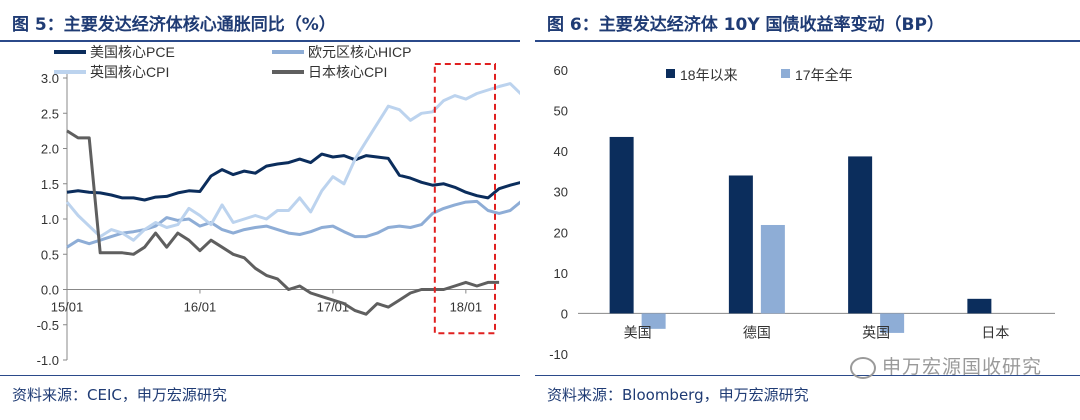 The image size is (1080, 420). Describe the element at coordinates (466, 307) in the screenshot. I see `chart1-x-tick-label: 18/01` at that location.